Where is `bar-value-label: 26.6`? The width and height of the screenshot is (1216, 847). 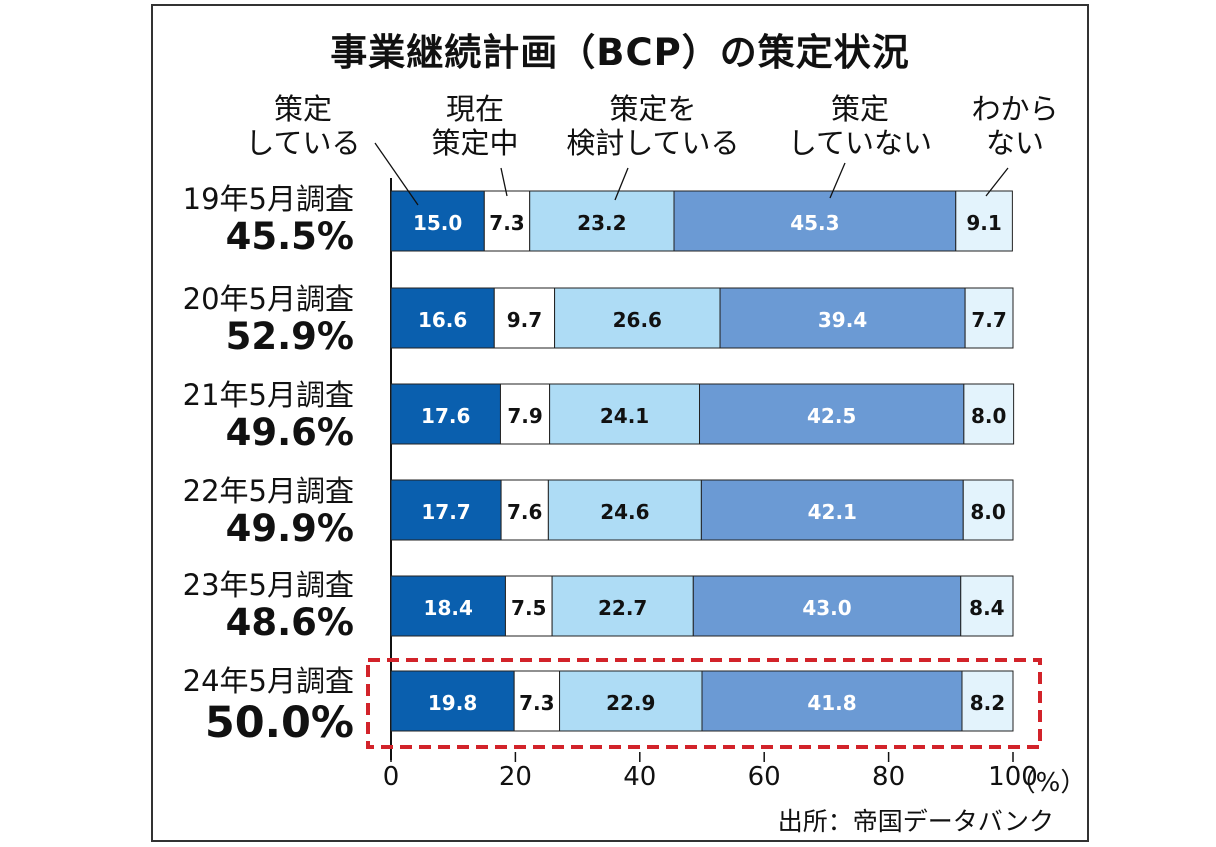 bar-value-label: 26.6 is located at coordinates (637, 320).